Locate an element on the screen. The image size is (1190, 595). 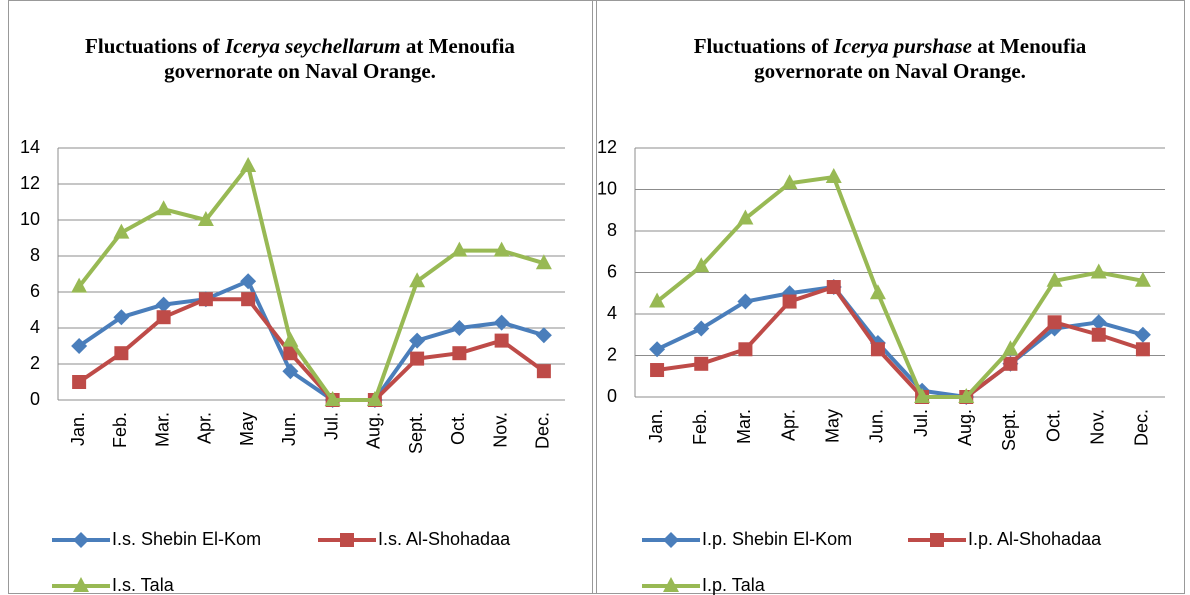
y-tick-label: 6 is located at coordinates (612, 271).